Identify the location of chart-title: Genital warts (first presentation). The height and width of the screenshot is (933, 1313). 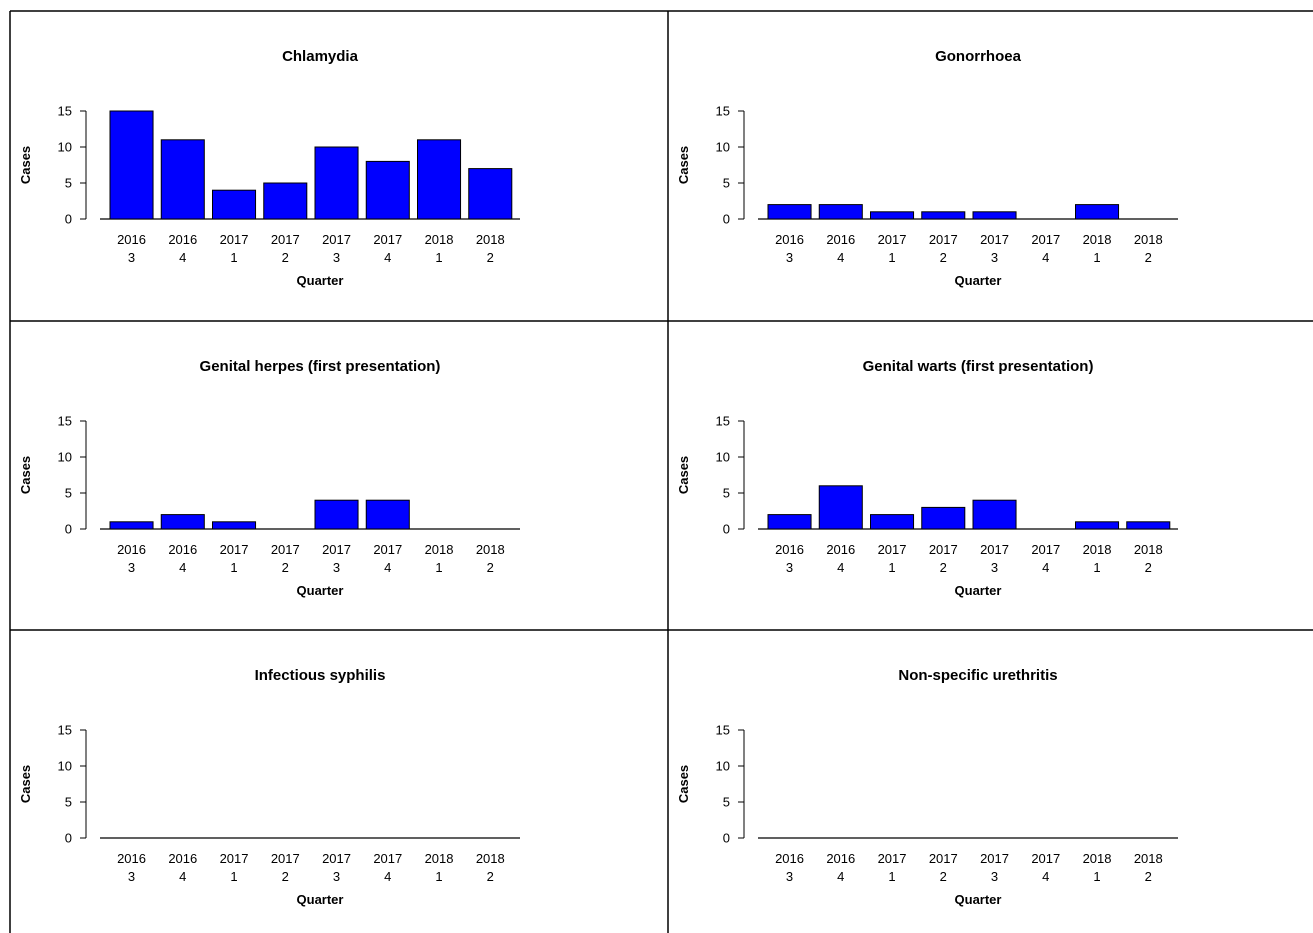
(978, 366).